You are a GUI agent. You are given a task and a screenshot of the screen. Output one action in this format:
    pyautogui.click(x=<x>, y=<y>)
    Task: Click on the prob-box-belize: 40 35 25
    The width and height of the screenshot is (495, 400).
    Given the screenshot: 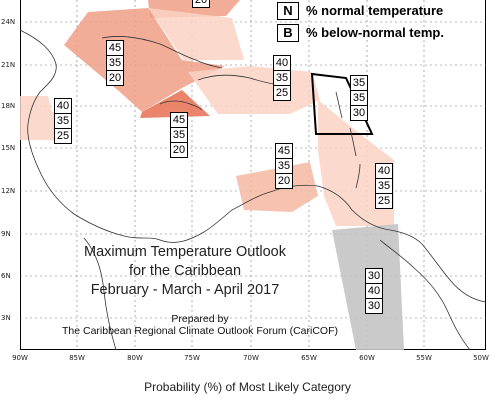 What is the action you would take?
    pyautogui.click(x=63, y=121)
    